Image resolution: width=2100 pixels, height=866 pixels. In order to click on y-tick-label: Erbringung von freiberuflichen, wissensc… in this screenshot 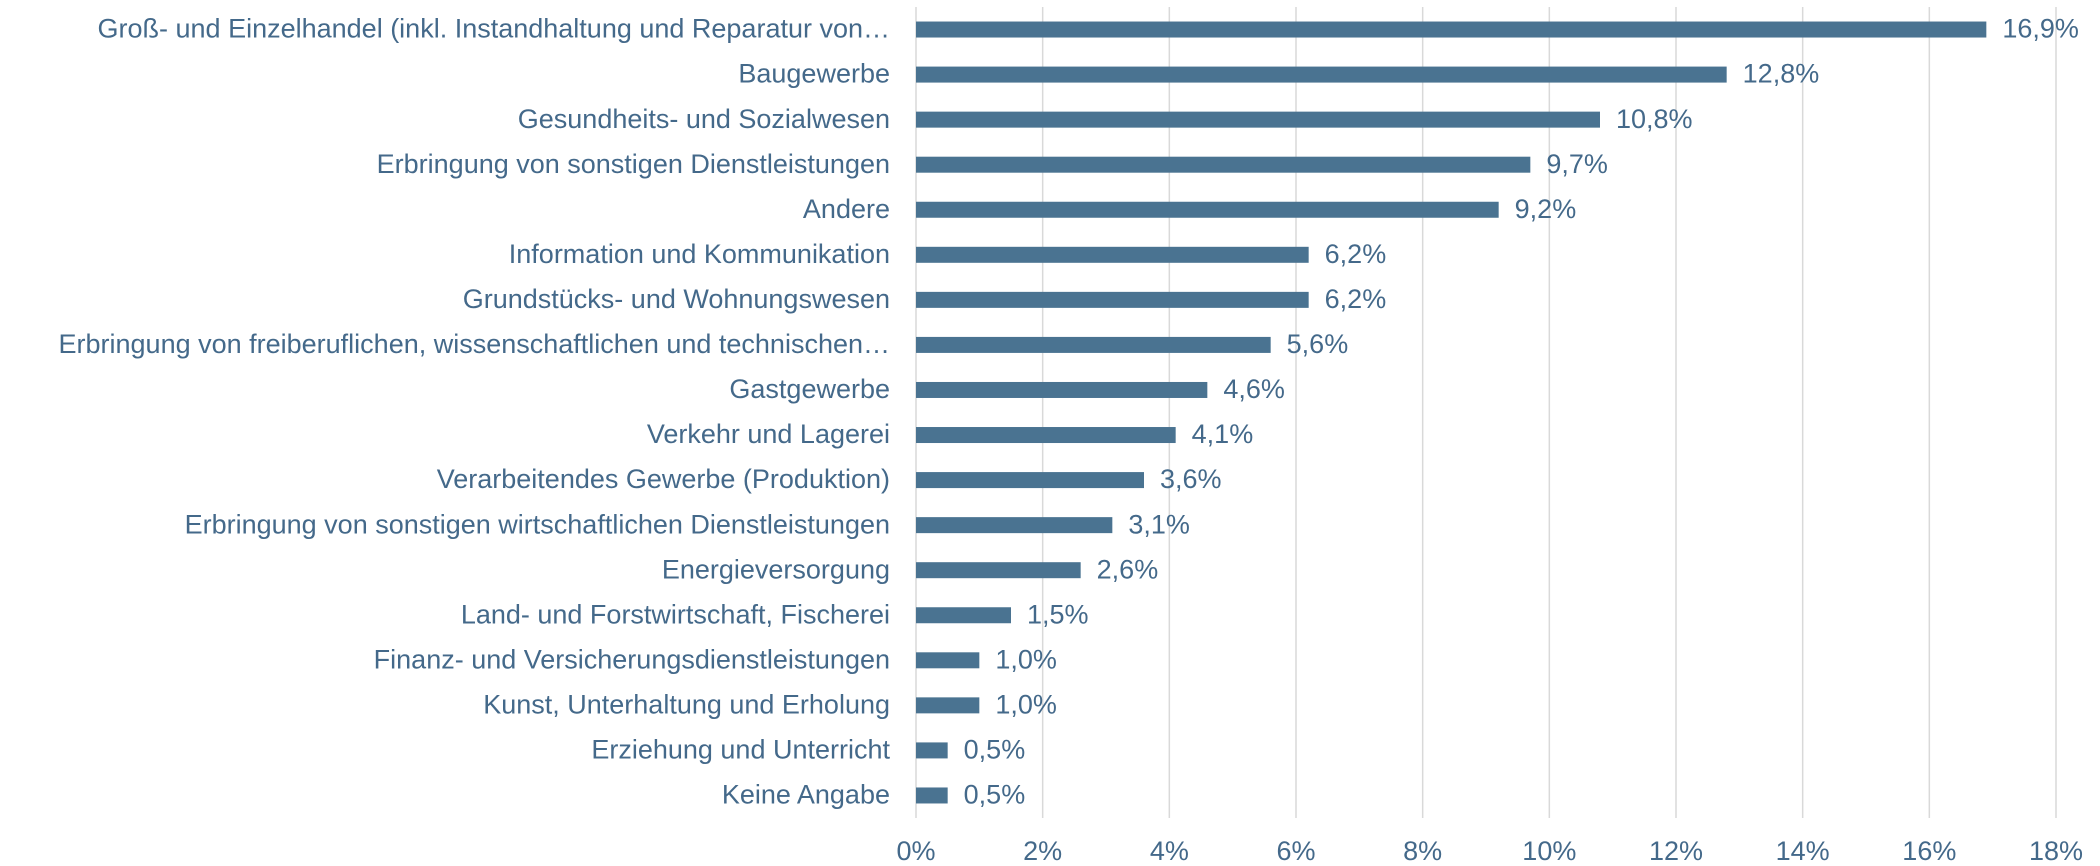, I will do `click(474, 344)`.